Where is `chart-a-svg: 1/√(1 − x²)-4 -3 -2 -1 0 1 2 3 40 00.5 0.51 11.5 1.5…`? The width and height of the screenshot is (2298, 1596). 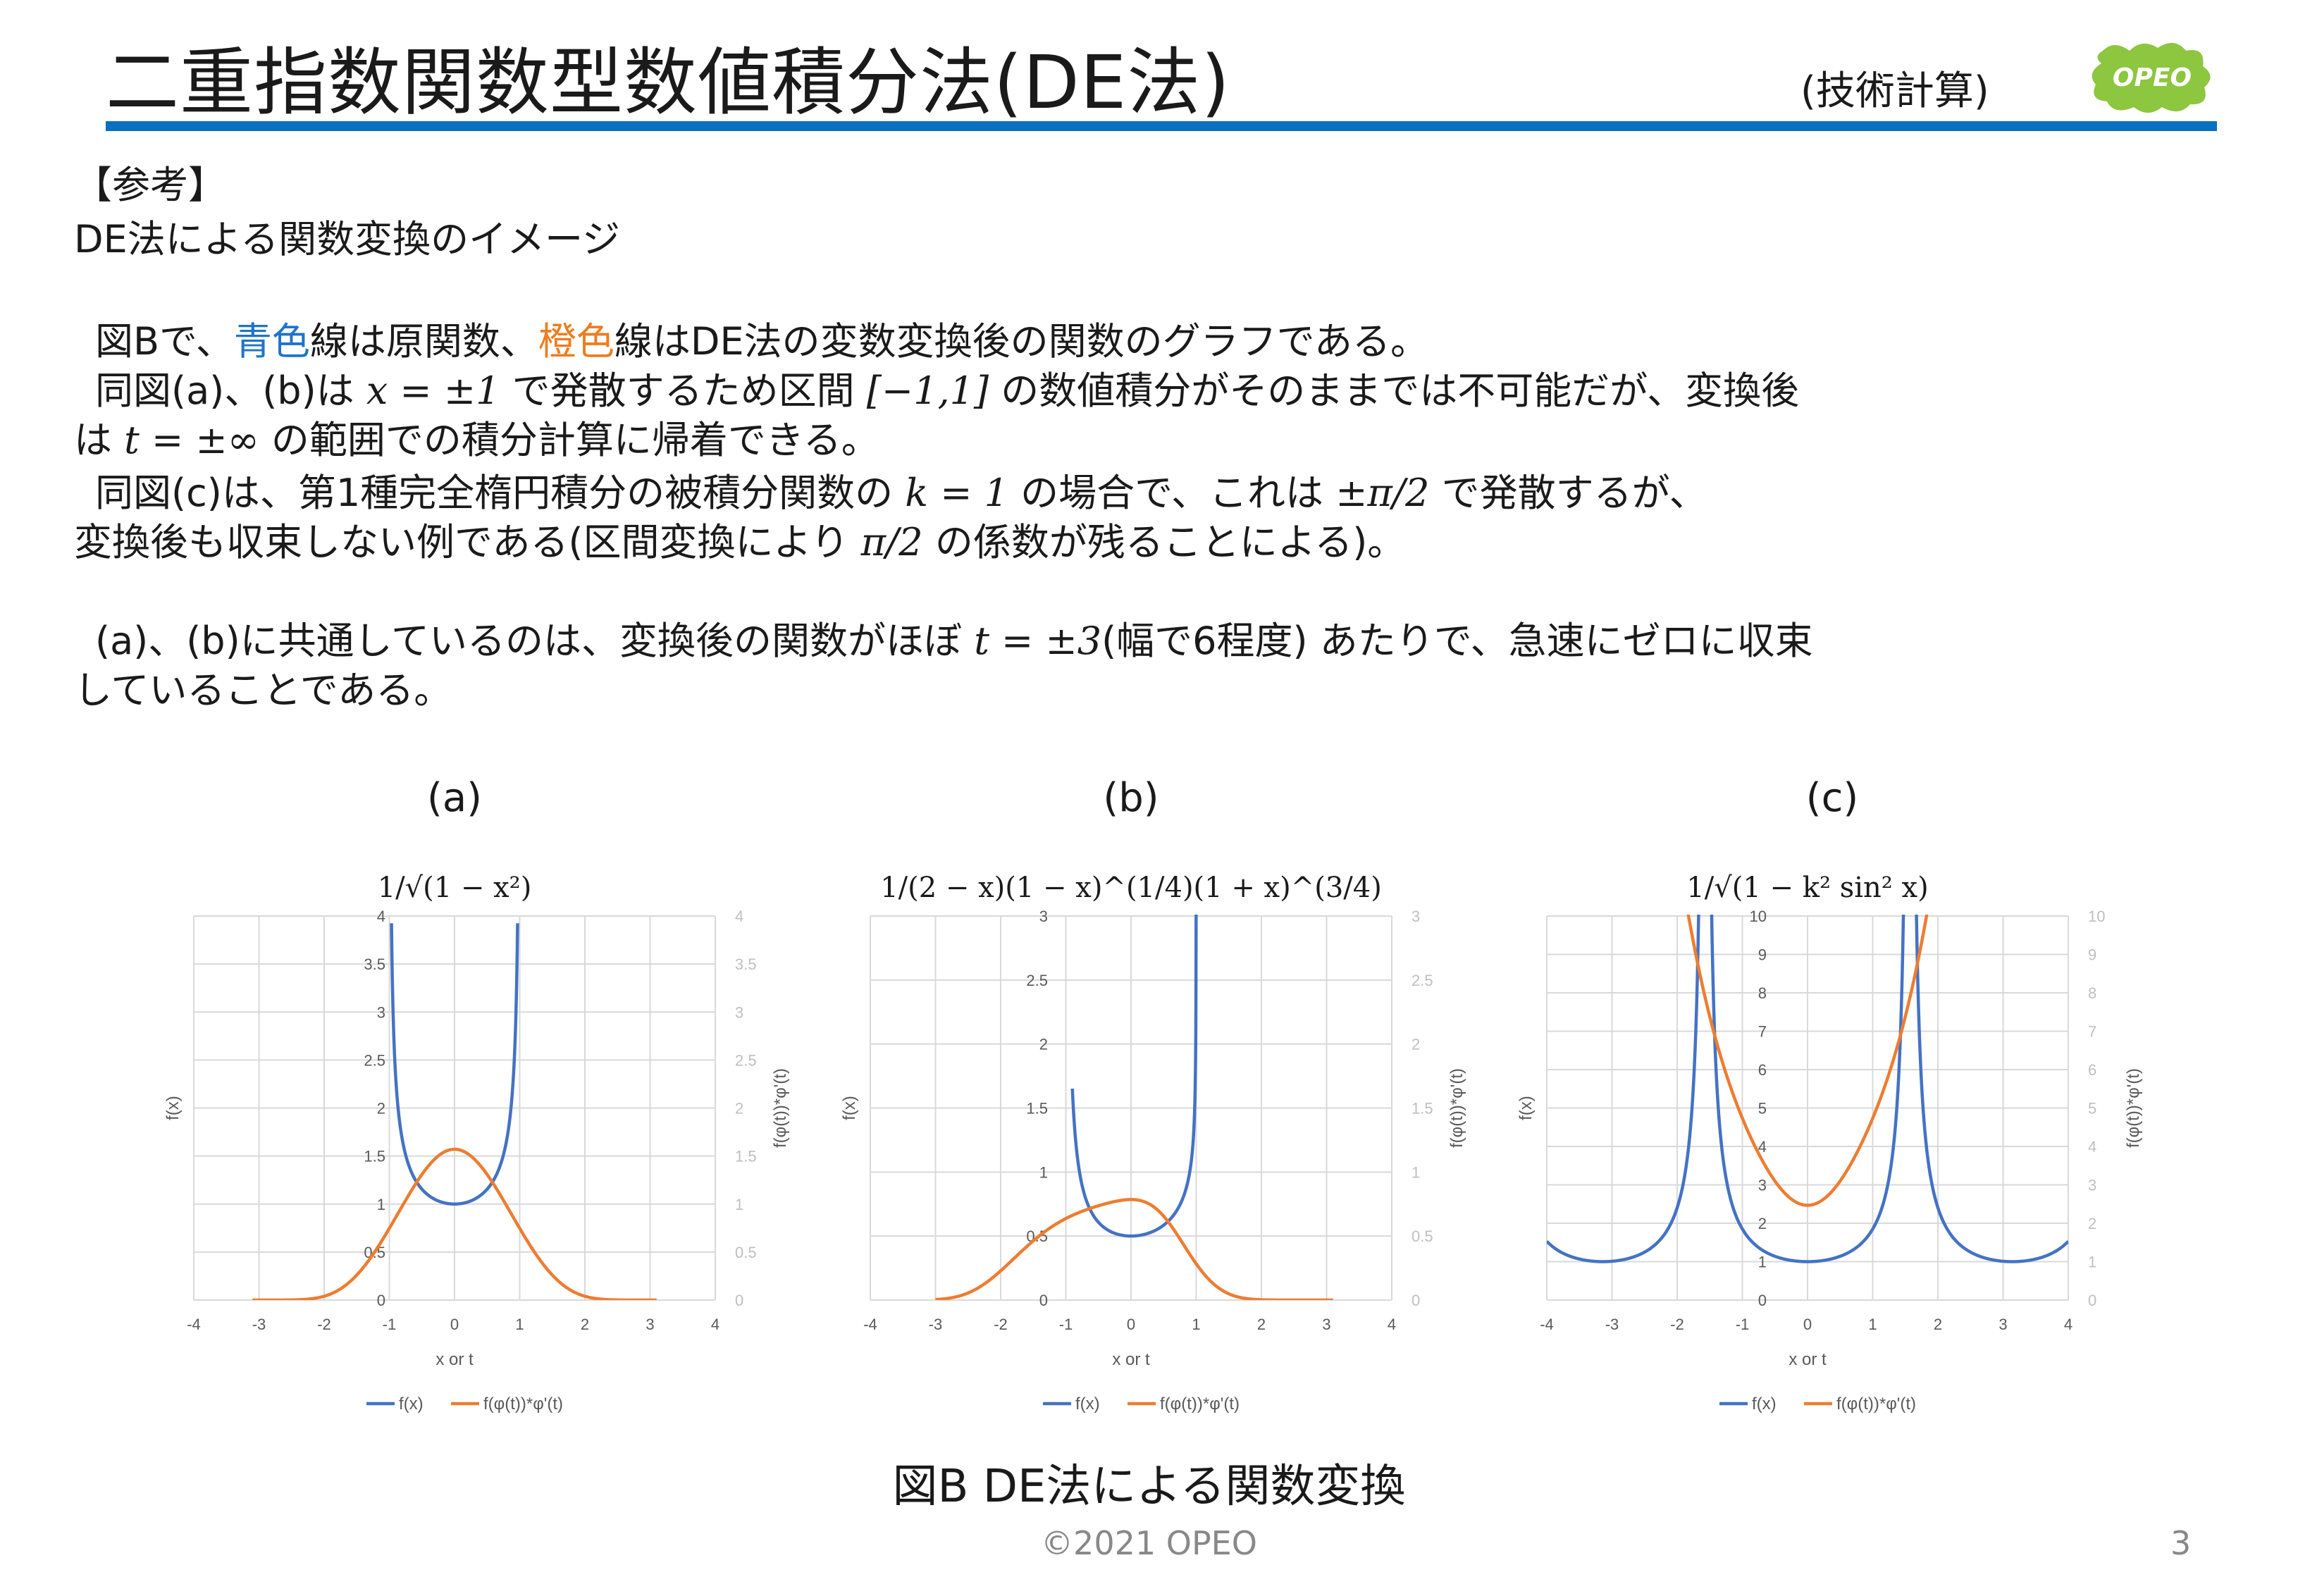
chart-a-svg: 1/√(1 − x²)-4 -3 -2 -1 0 1 2 3 40 00.5 0.51 11.5 1.5… is located at coordinates (476, 1142).